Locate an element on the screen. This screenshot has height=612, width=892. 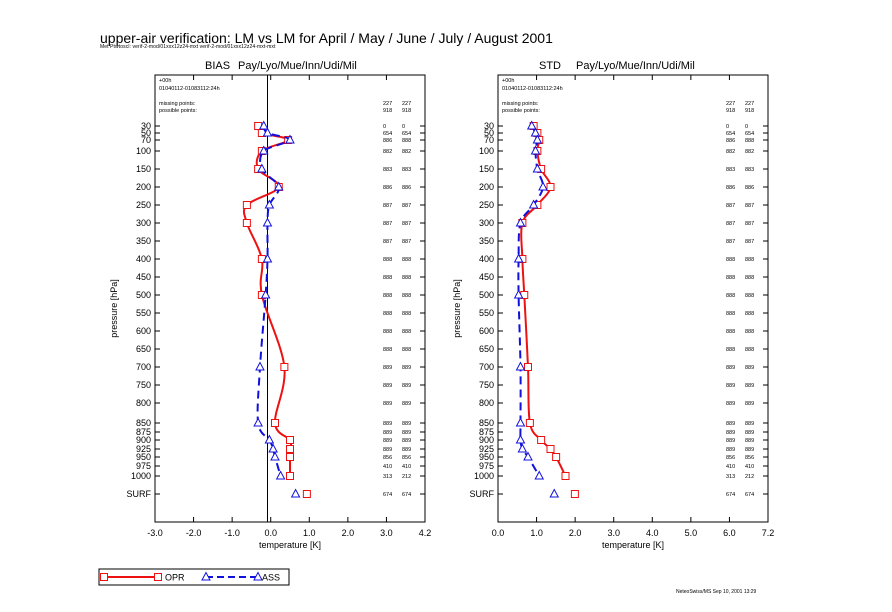
y-tick-label: 950 is located at coordinates (486, 457).